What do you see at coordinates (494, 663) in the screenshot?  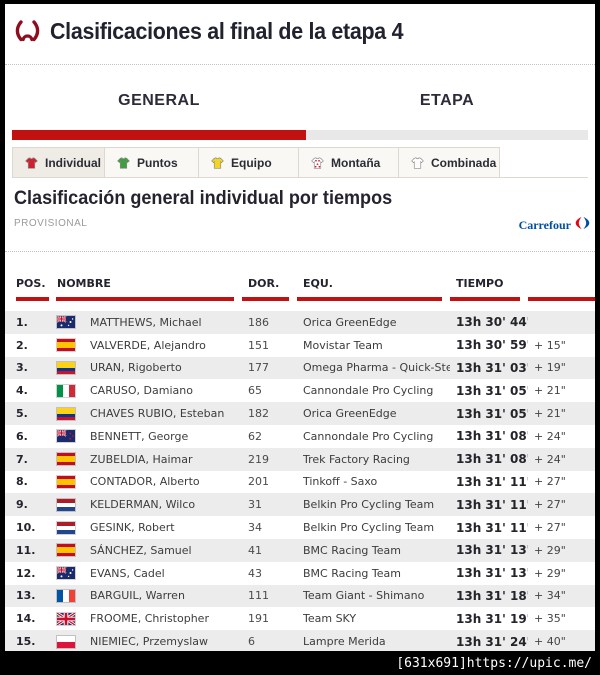 I see `watermark-text: [631x691]https://upic.me/` at bounding box center [494, 663].